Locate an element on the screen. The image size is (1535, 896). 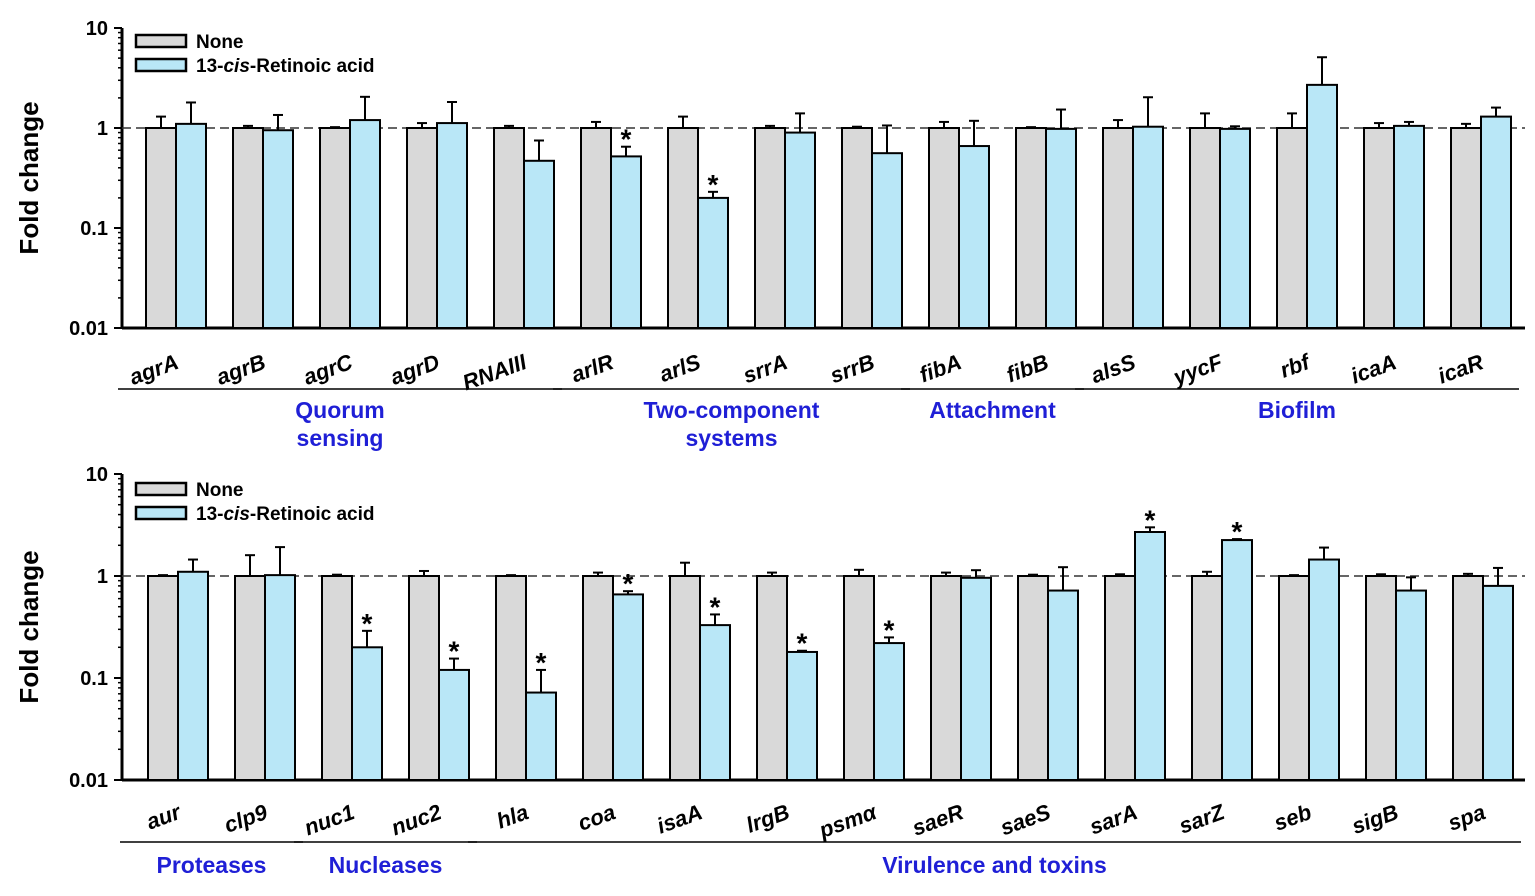
legend-text-part: None is located at coordinates (220, 490).